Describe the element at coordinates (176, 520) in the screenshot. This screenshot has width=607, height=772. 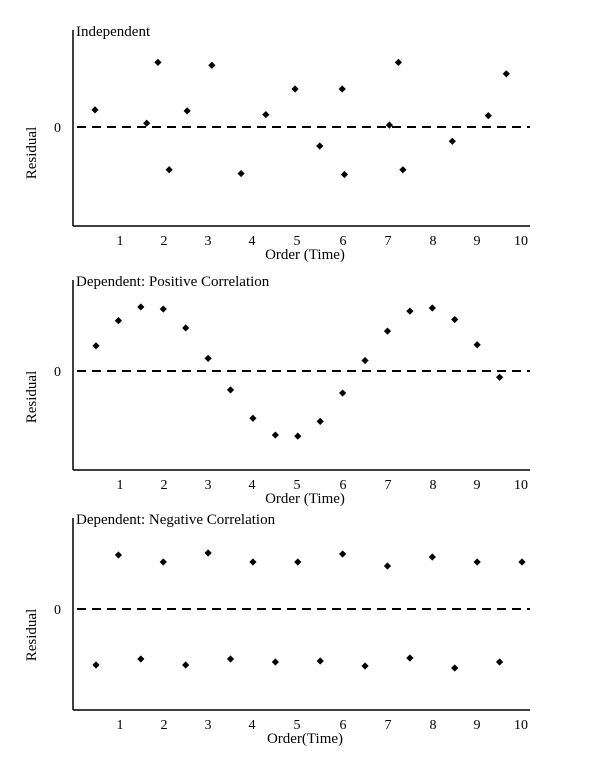
I see `panel-title: Dependent: Negative Correlation` at that location.